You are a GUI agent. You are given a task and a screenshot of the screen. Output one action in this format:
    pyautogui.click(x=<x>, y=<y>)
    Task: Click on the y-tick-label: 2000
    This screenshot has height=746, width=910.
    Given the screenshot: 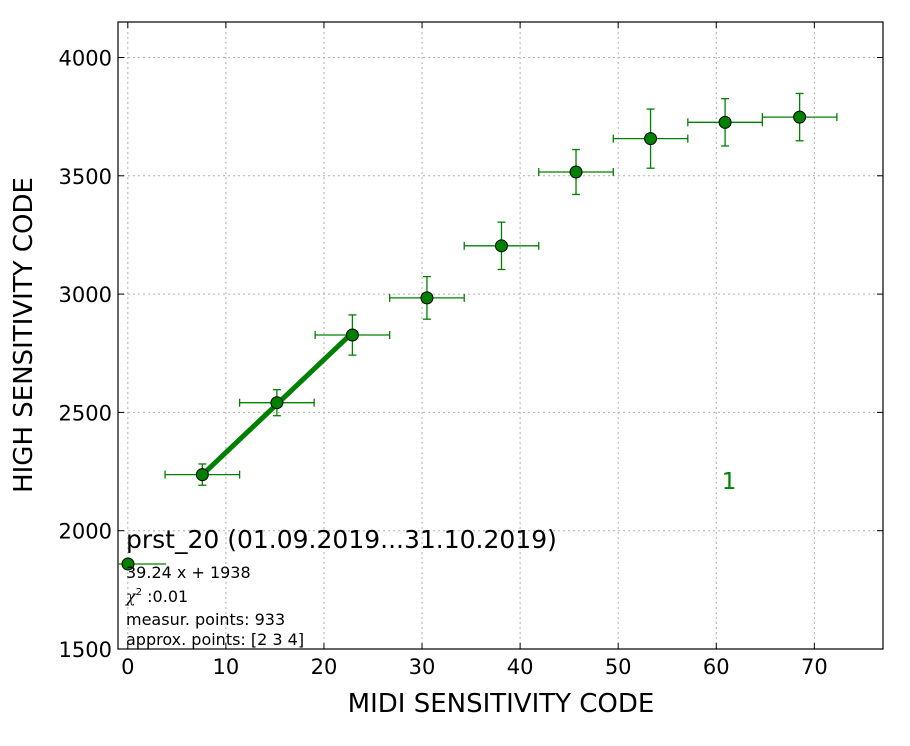 What is the action you would take?
    pyautogui.click(x=85, y=532)
    